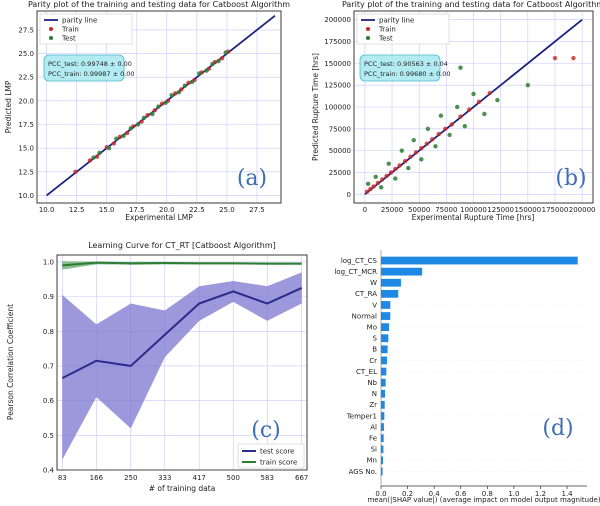 The image size is (600, 506). I want to click on plot-b-legend-train-swatch, so click(368, 29).